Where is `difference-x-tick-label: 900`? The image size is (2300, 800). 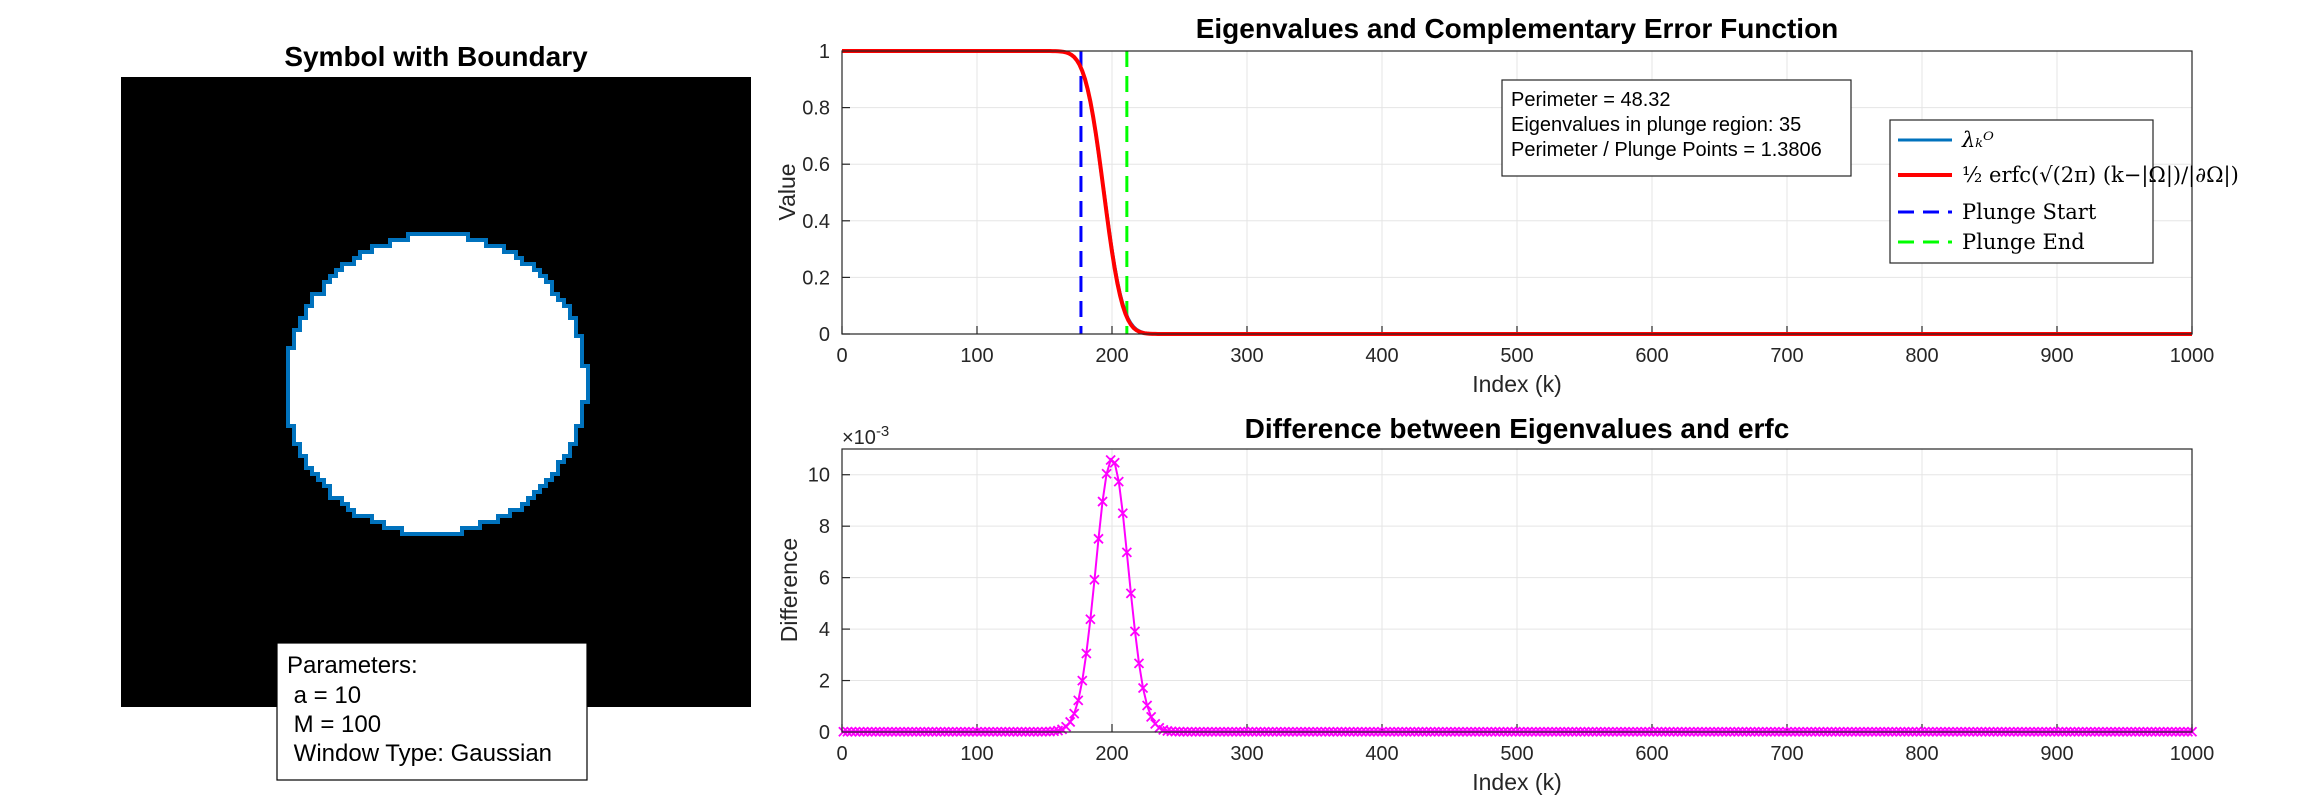
difference-x-tick-label: 900 is located at coordinates (2056, 754).